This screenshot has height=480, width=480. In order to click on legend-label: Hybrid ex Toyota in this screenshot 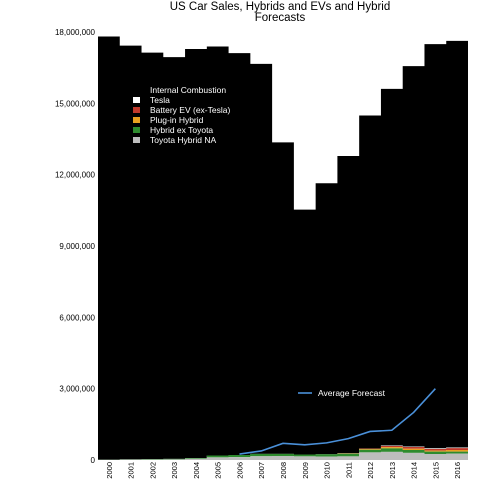, I will do `click(181, 130)`.